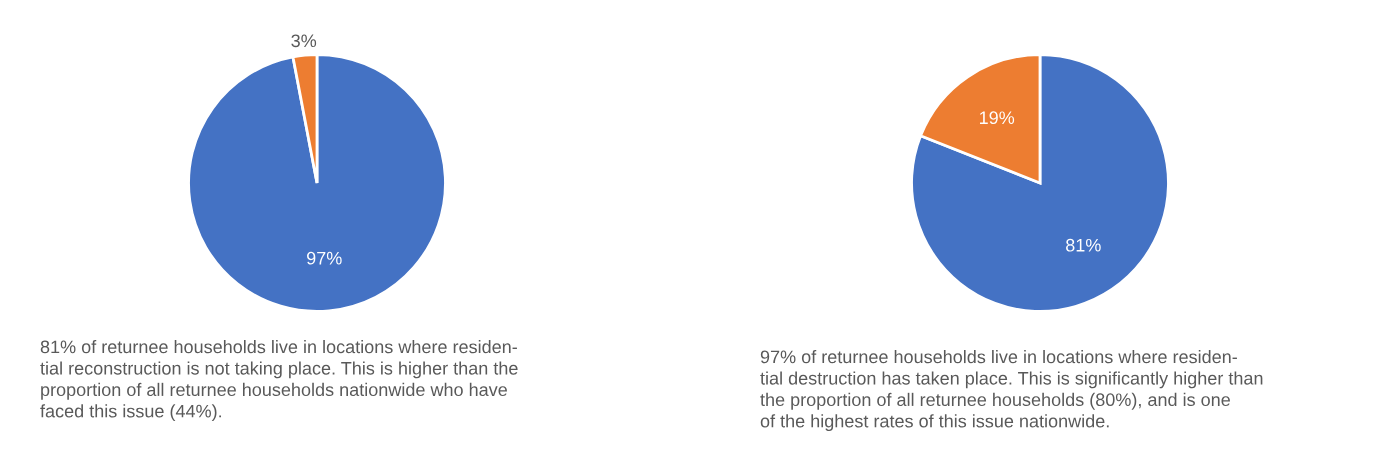 This screenshot has height=473, width=1377. Describe the element at coordinates (1083, 245) in the screenshot. I see `data-label: 81%` at that location.